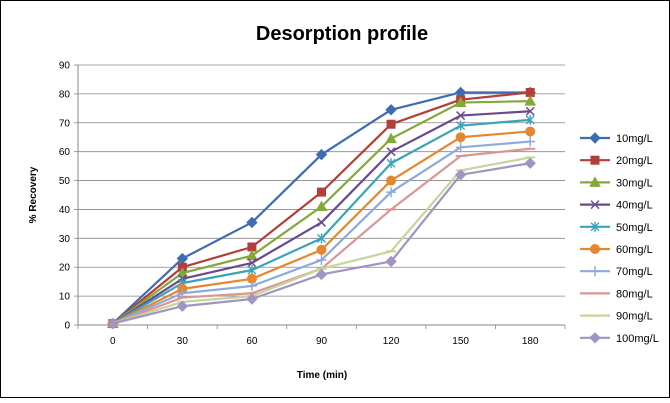 This screenshot has height=403, width=670. What do you see at coordinates (634, 161) in the screenshot?
I see `legend-label: 20mg/L` at bounding box center [634, 161].